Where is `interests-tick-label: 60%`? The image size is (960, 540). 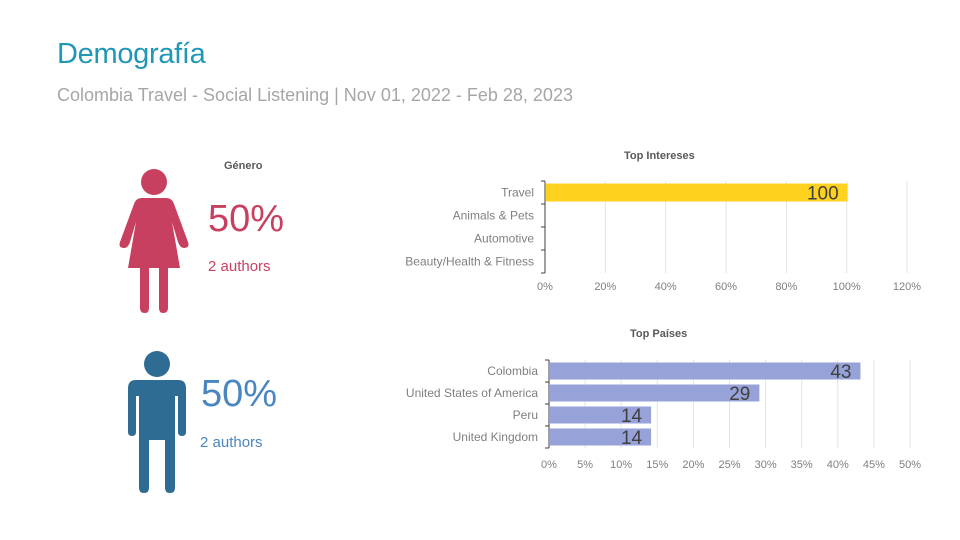
interests-tick-label: 60% is located at coordinates (726, 287).